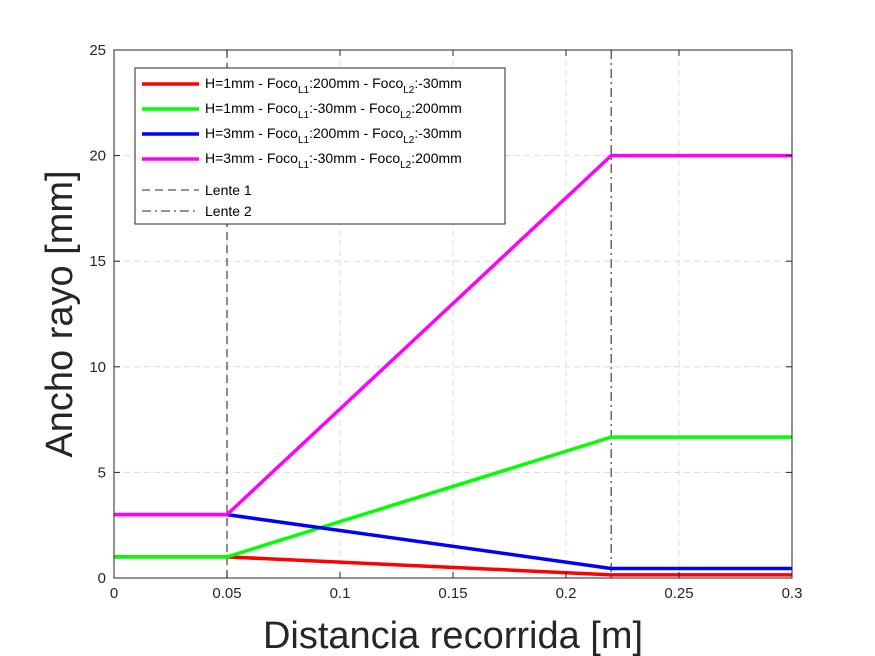 Image resolution: width=875 pixels, height=656 pixels. Describe the element at coordinates (228, 190) in the screenshot. I see `legend-entry-lens-1: Lente 1` at that location.